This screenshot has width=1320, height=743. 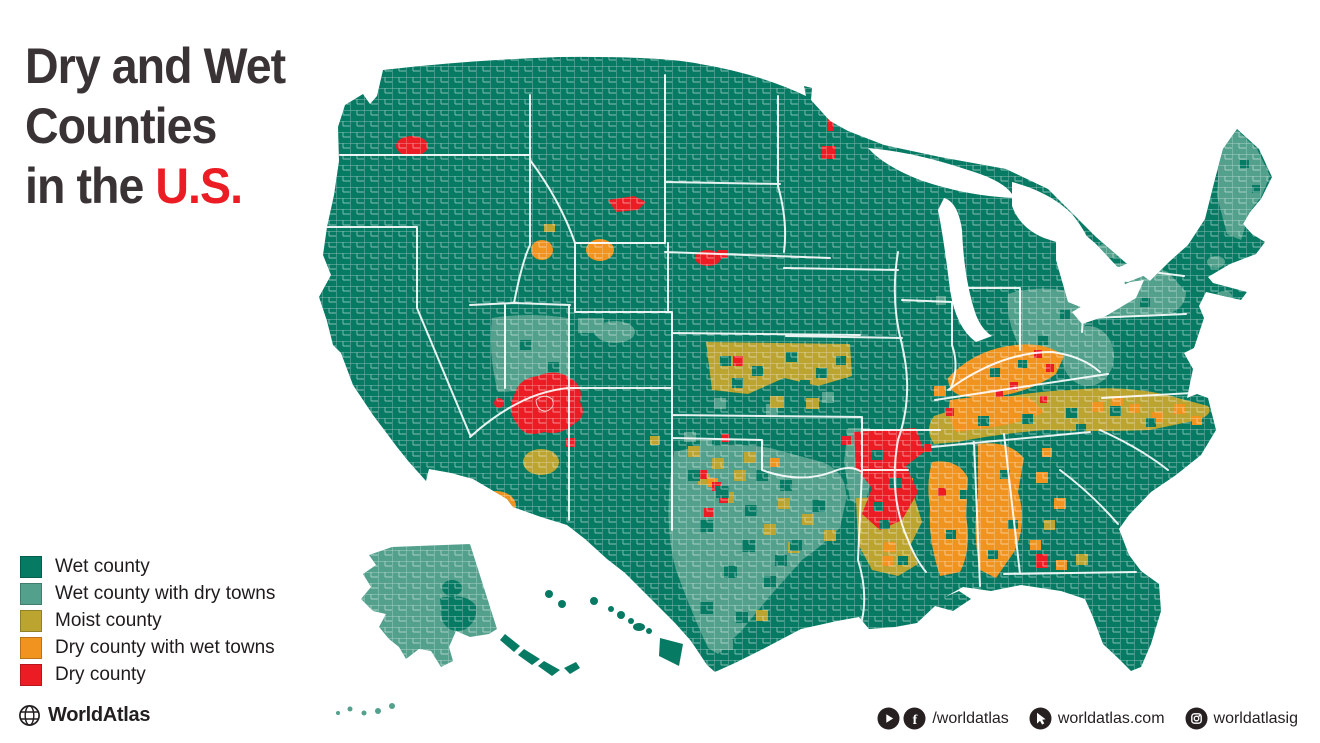 I want to click on great-lakes, so click(x=1017, y=245).